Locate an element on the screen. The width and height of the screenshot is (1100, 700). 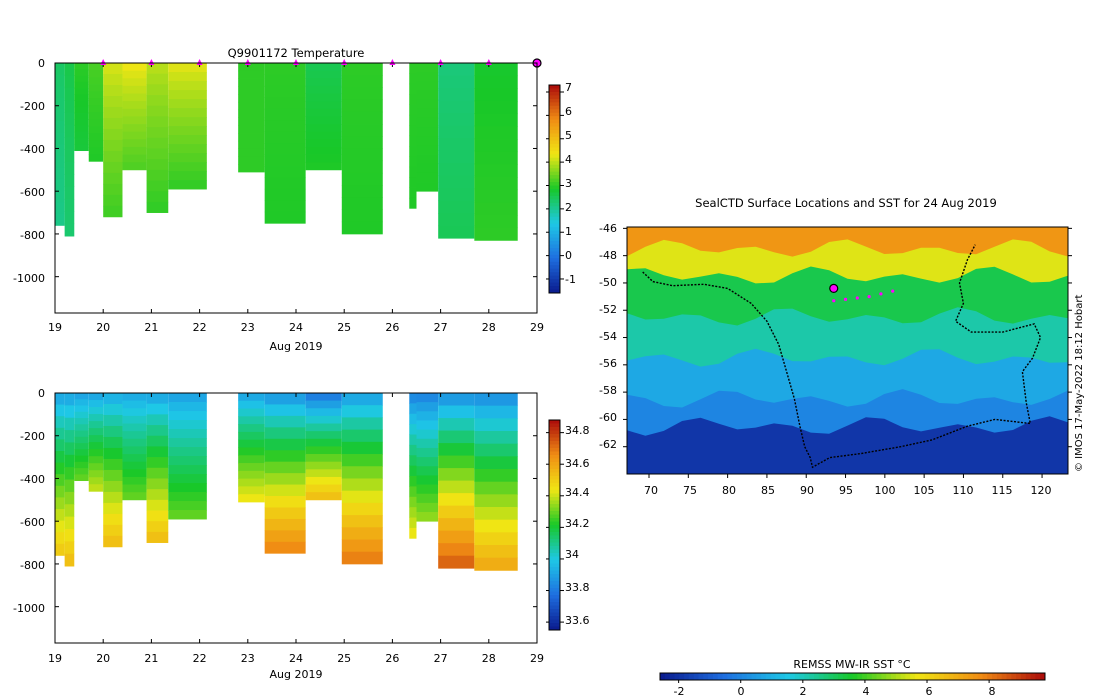
x-tick-label: 28 is located at coordinates (489, 327).